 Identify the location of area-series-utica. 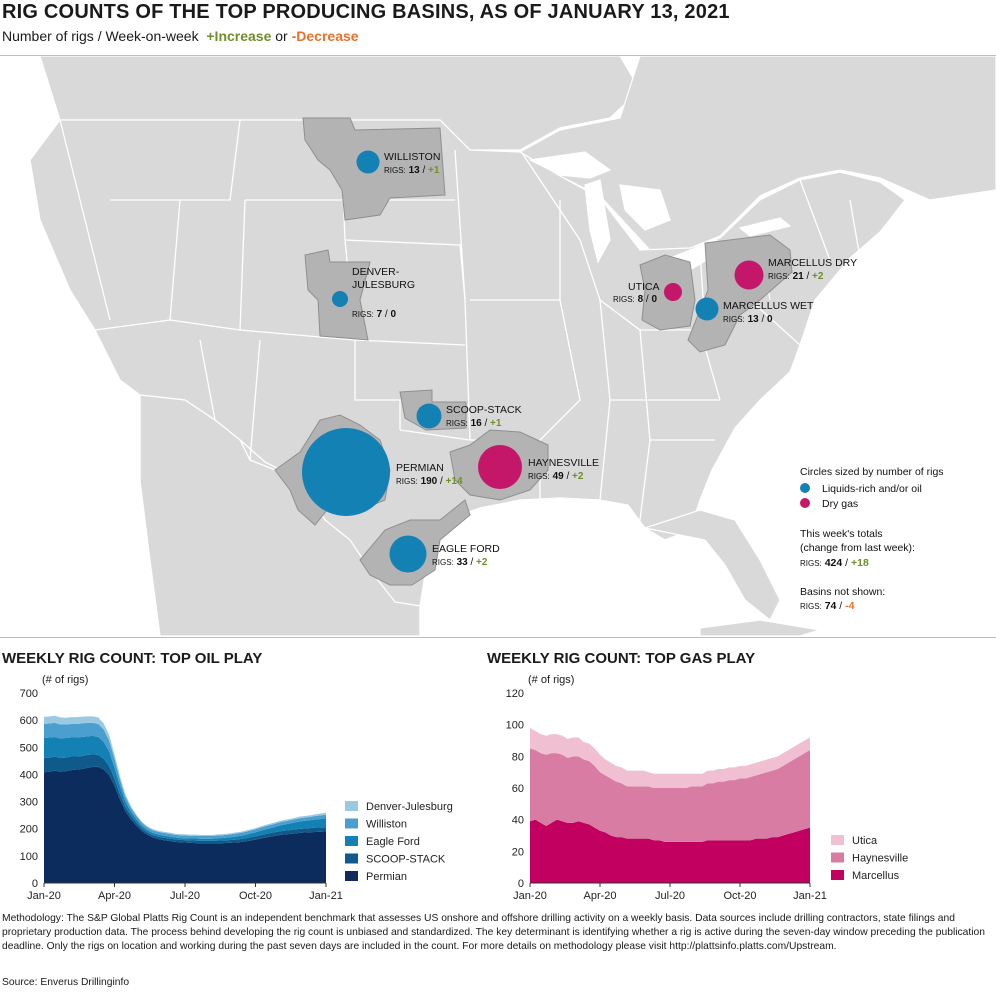
(670, 757).